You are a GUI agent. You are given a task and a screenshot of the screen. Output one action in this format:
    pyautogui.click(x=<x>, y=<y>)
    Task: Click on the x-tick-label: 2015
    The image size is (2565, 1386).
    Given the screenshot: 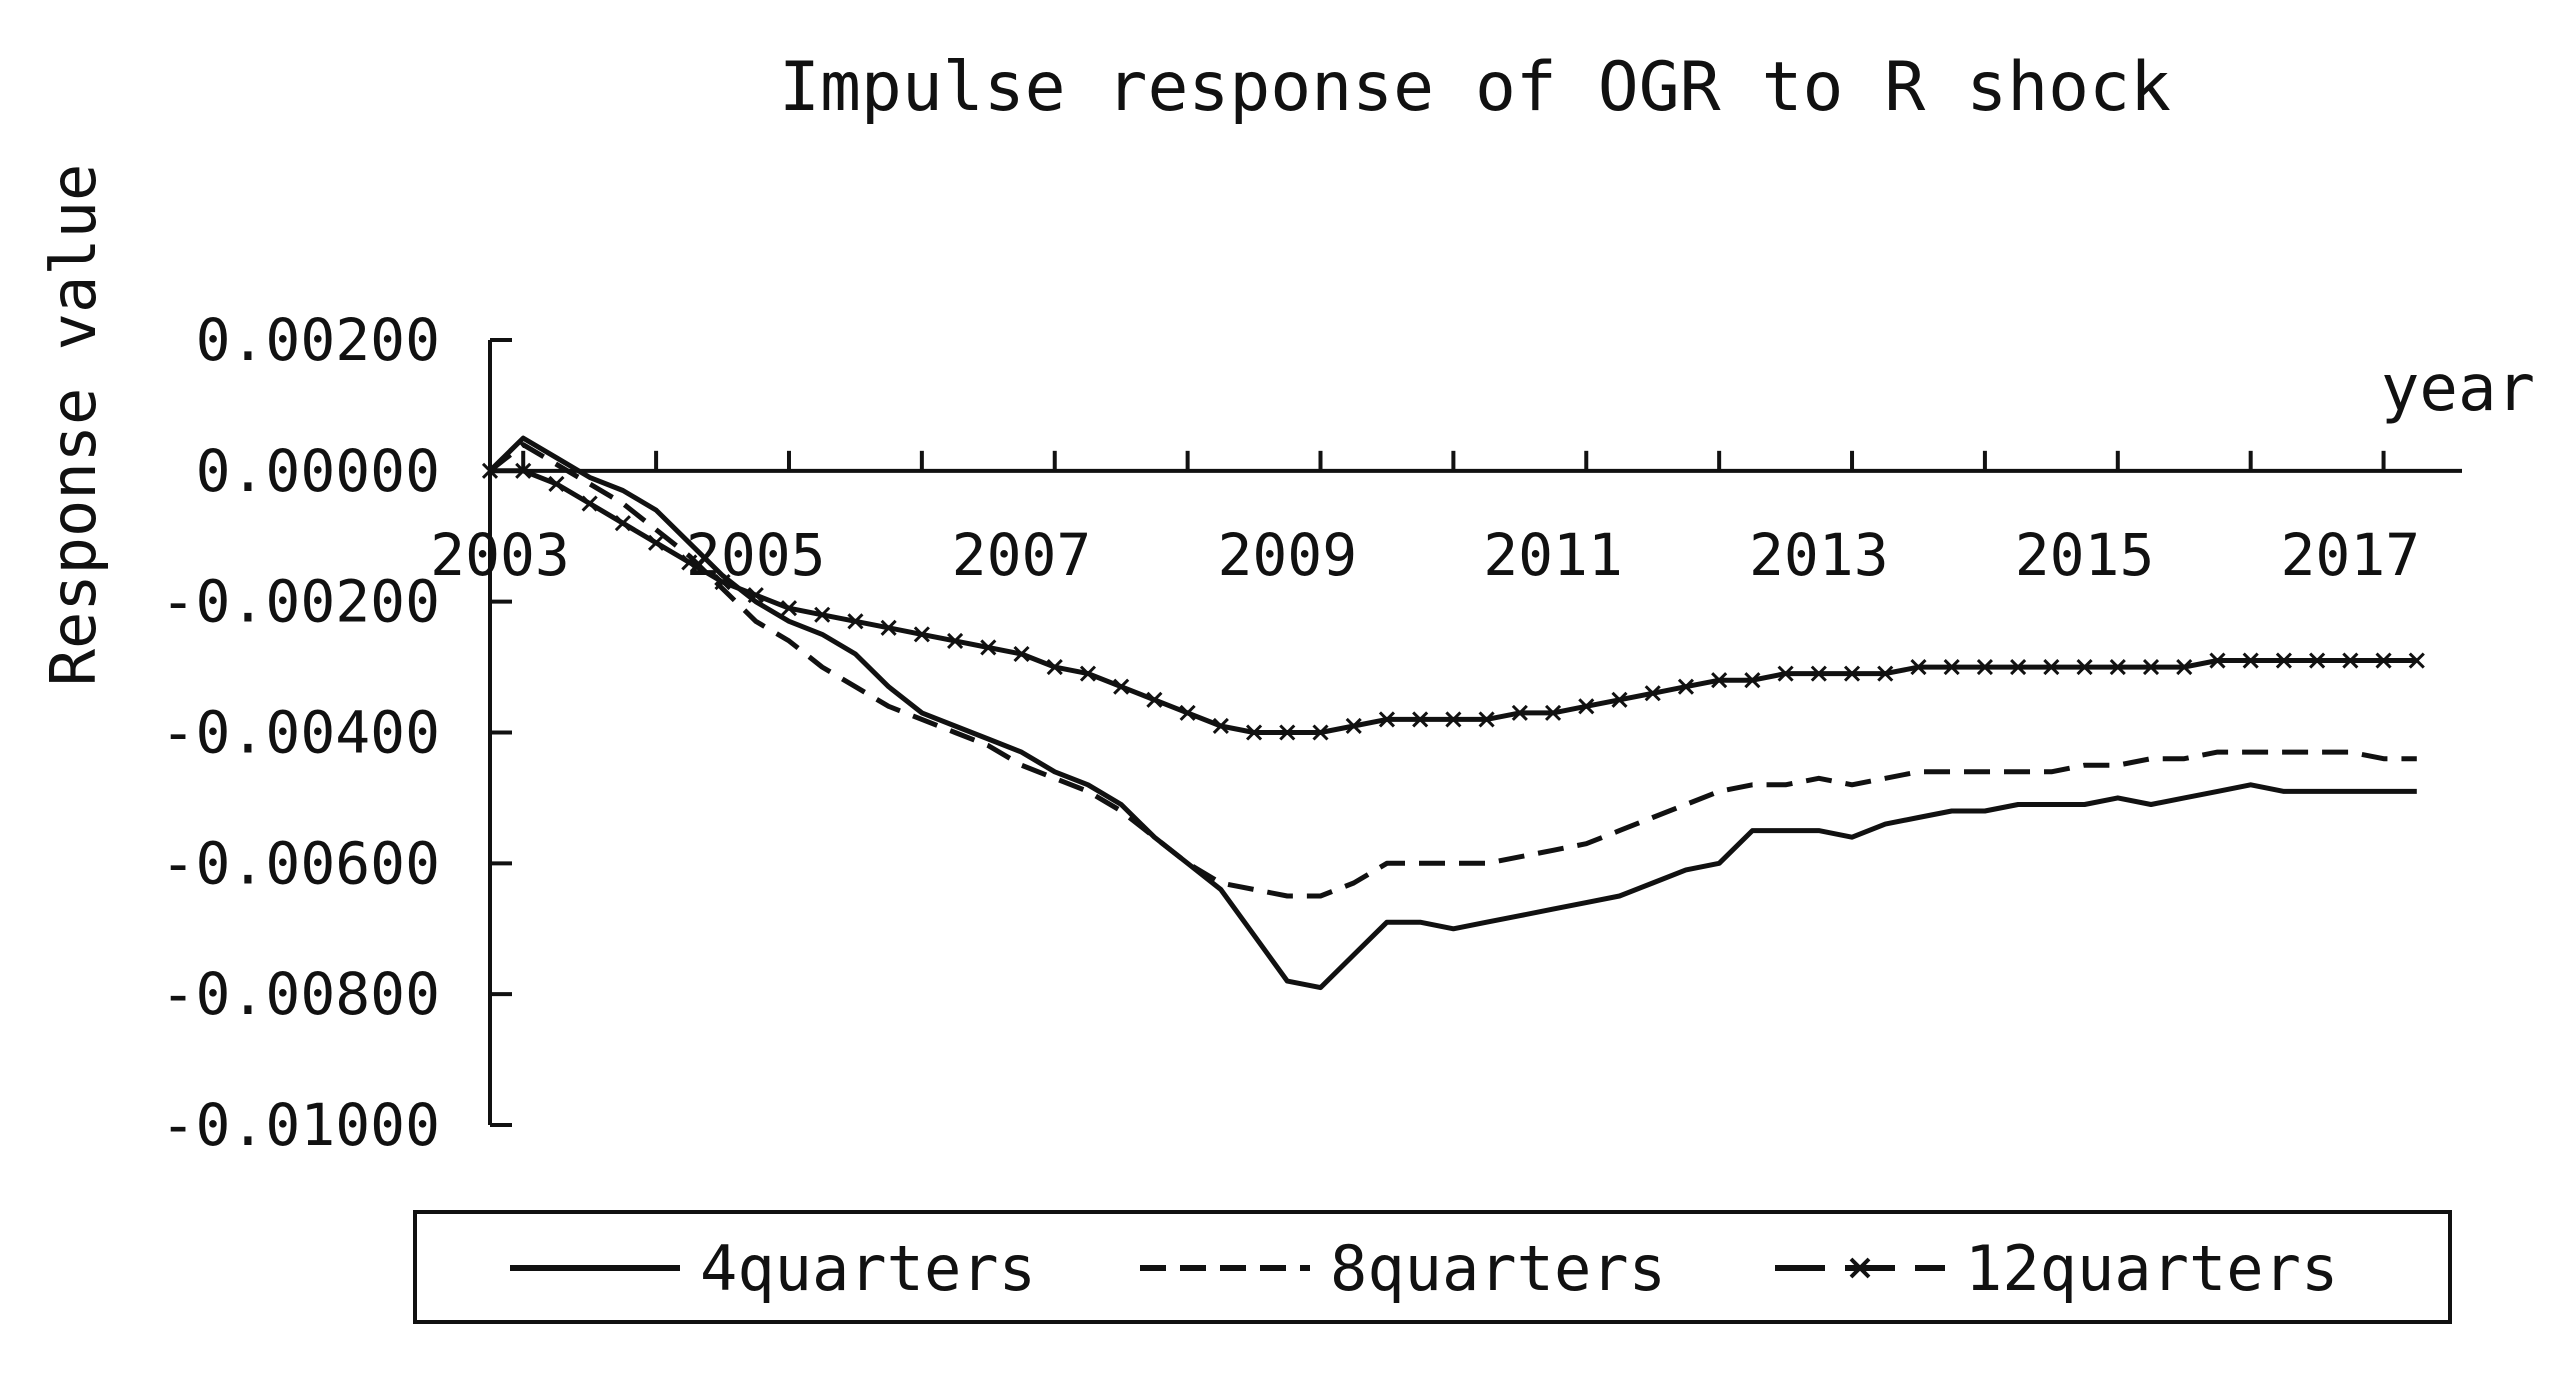 What is the action you would take?
    pyautogui.click(x=2085, y=555)
    